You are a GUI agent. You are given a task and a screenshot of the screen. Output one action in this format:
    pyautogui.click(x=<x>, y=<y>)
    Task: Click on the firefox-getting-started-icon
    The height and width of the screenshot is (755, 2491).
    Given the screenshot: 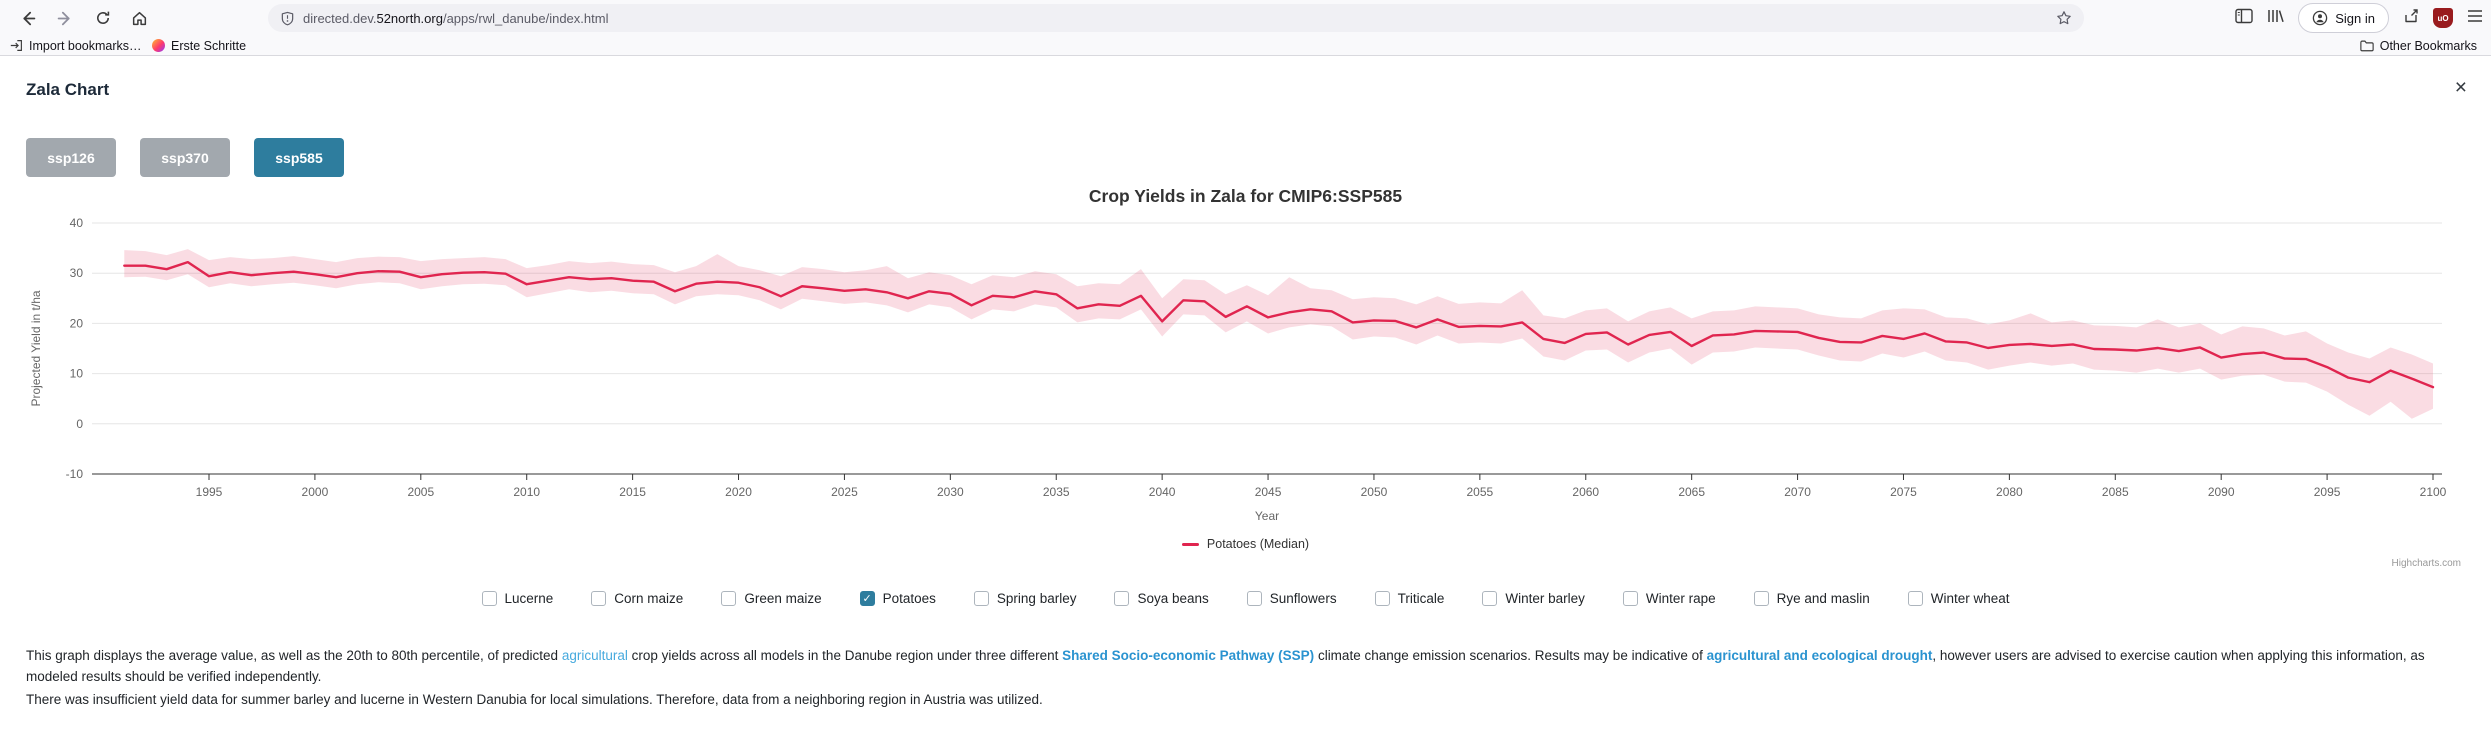 What is the action you would take?
    pyautogui.click(x=158, y=45)
    